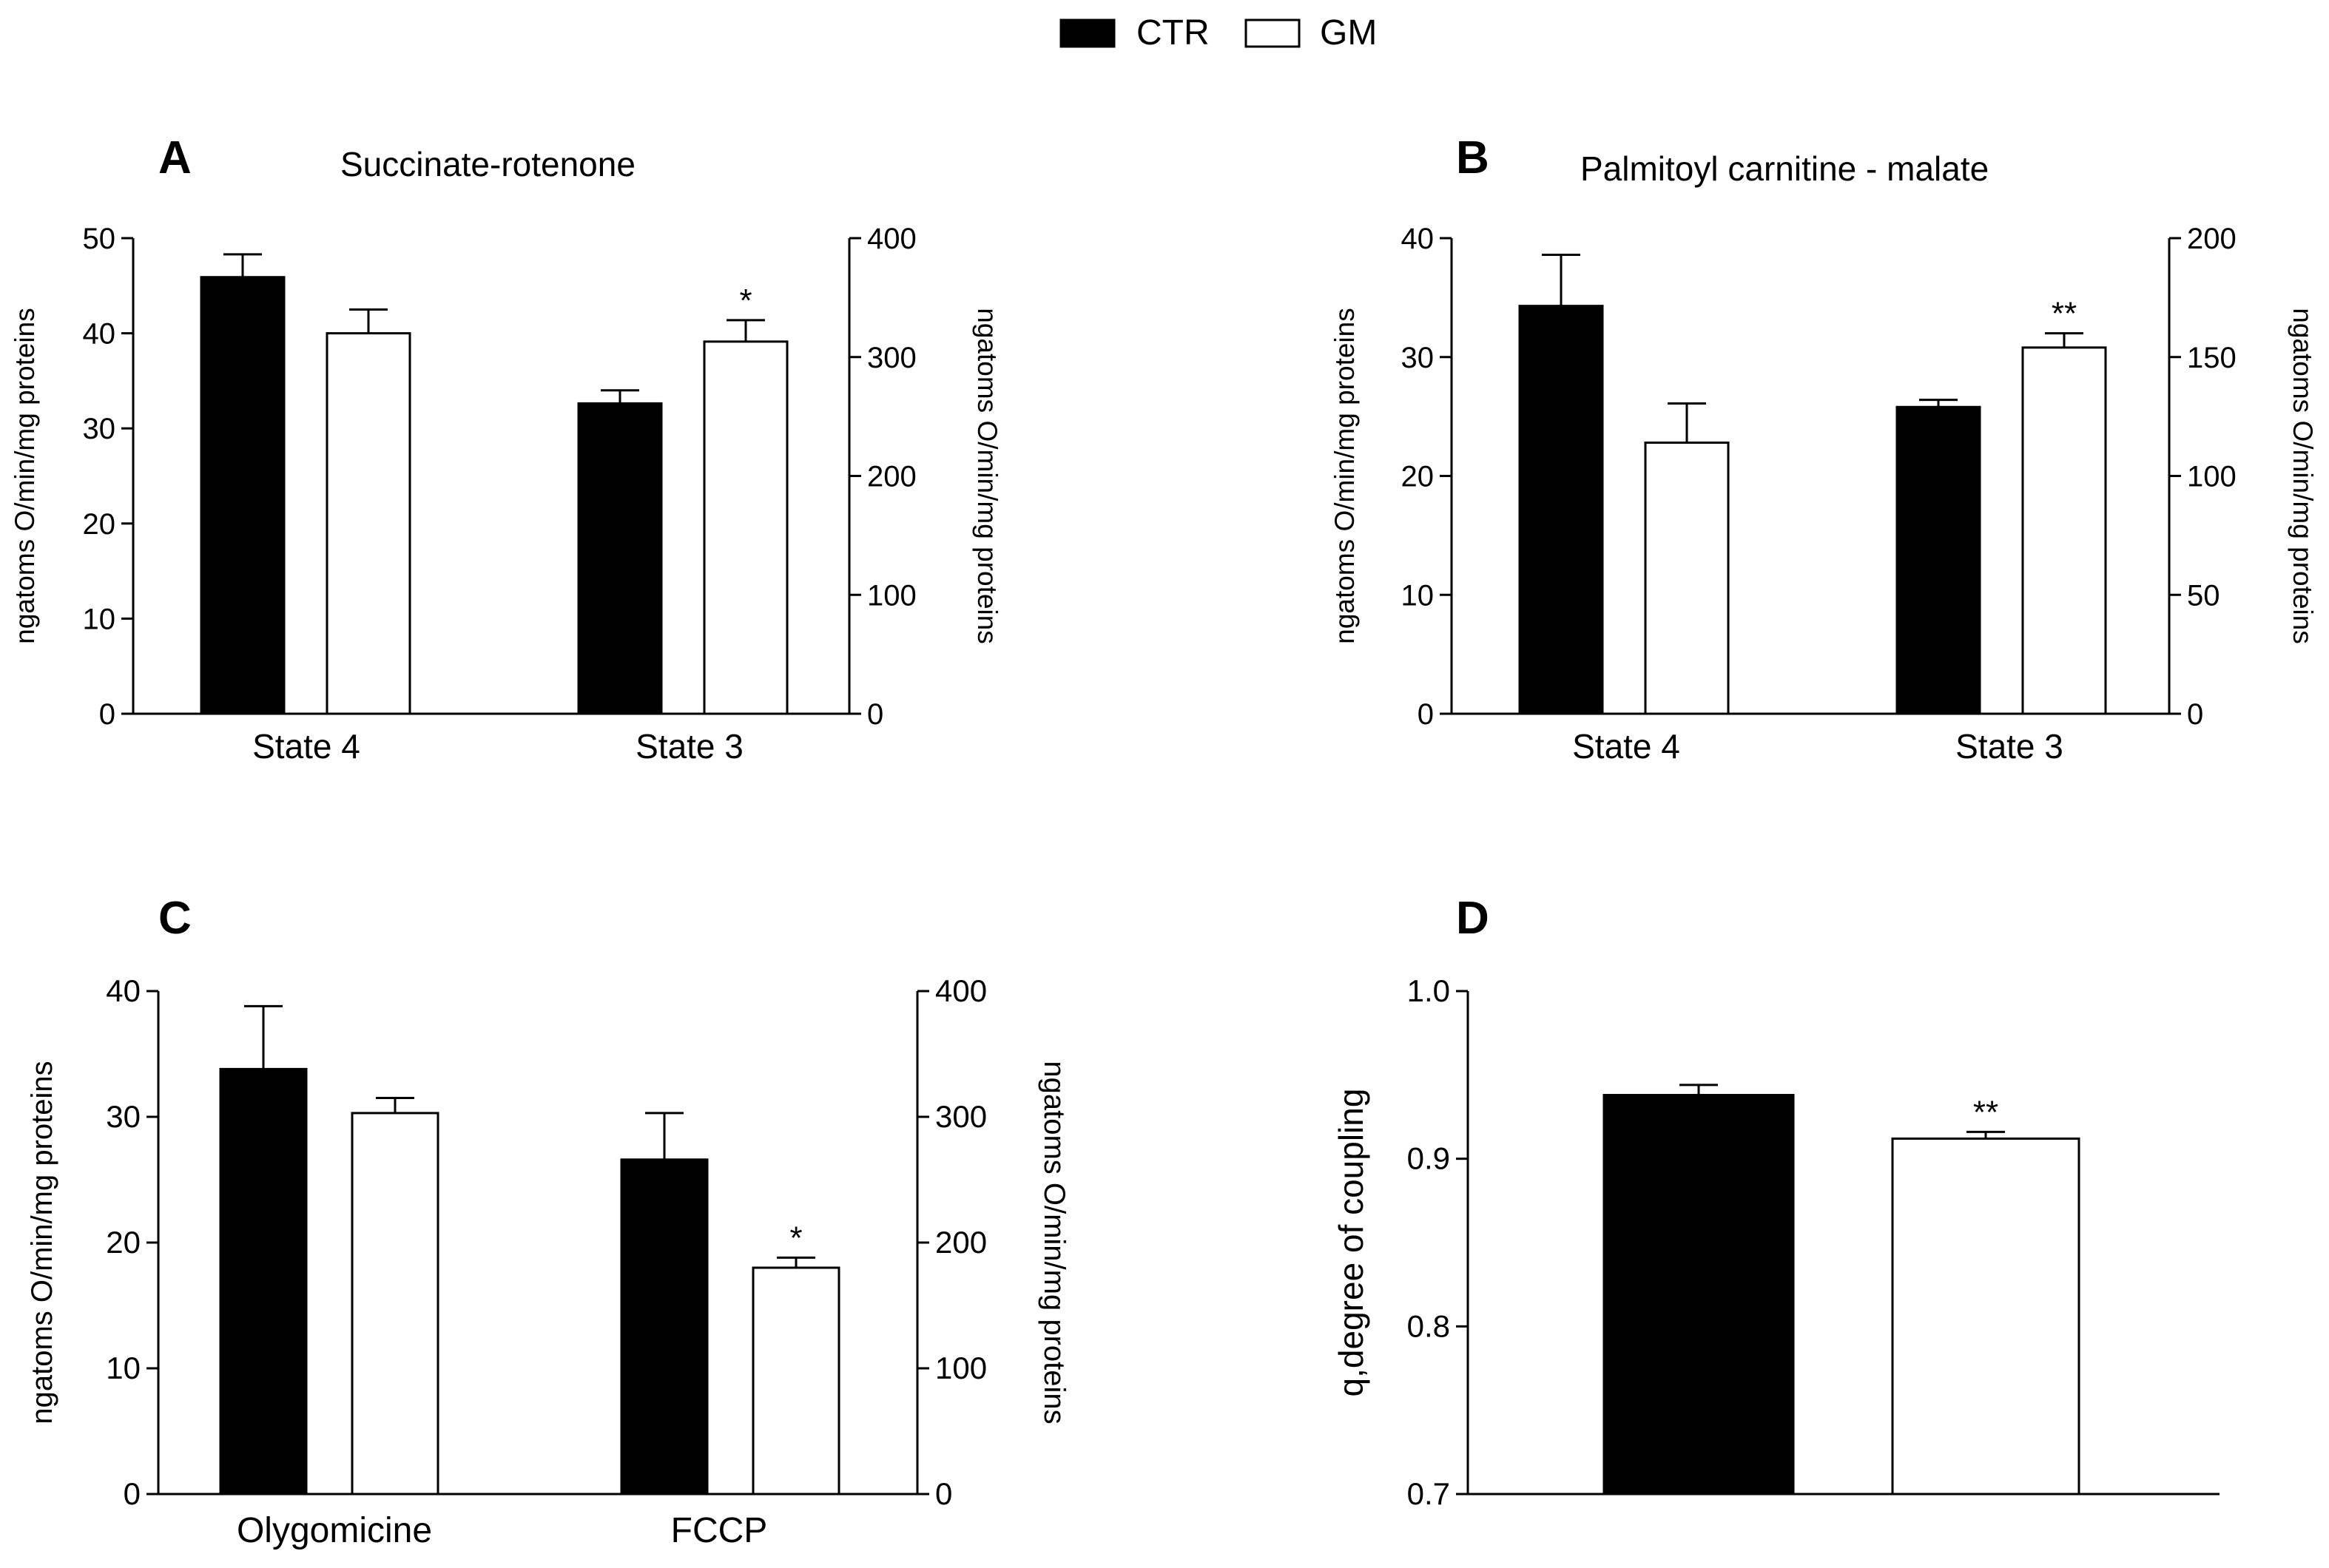 The width and height of the screenshot is (2329, 1568). What do you see at coordinates (1351, 1243) in the screenshot?
I see `y-axis-label-left: q,degree of coupling` at bounding box center [1351, 1243].